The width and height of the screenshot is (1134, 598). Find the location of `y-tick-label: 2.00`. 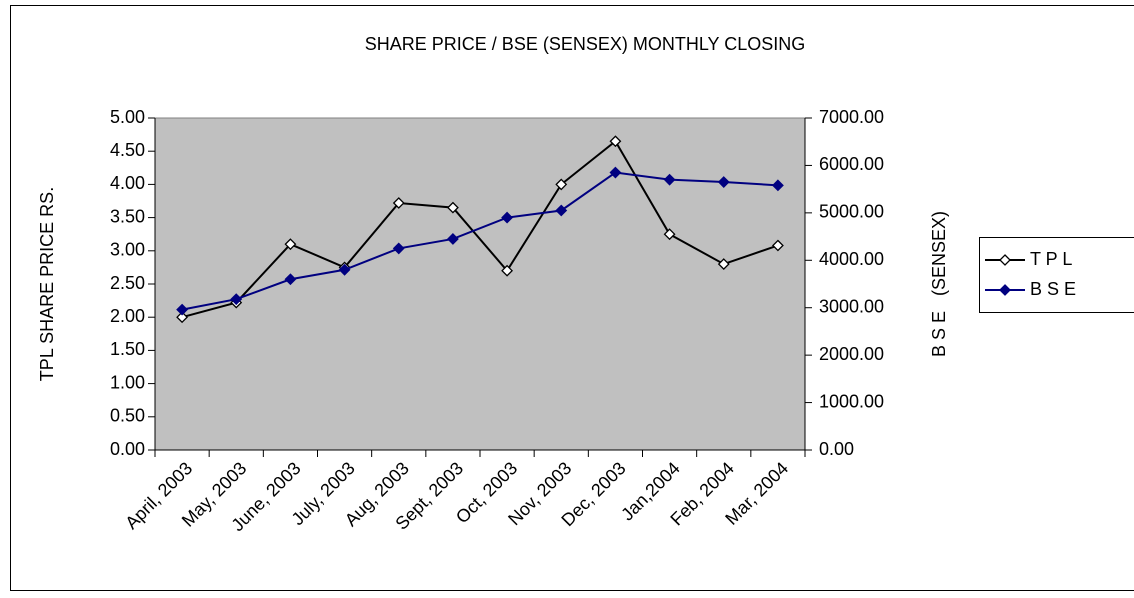

y-tick-label: 2.00 is located at coordinates (127, 316).